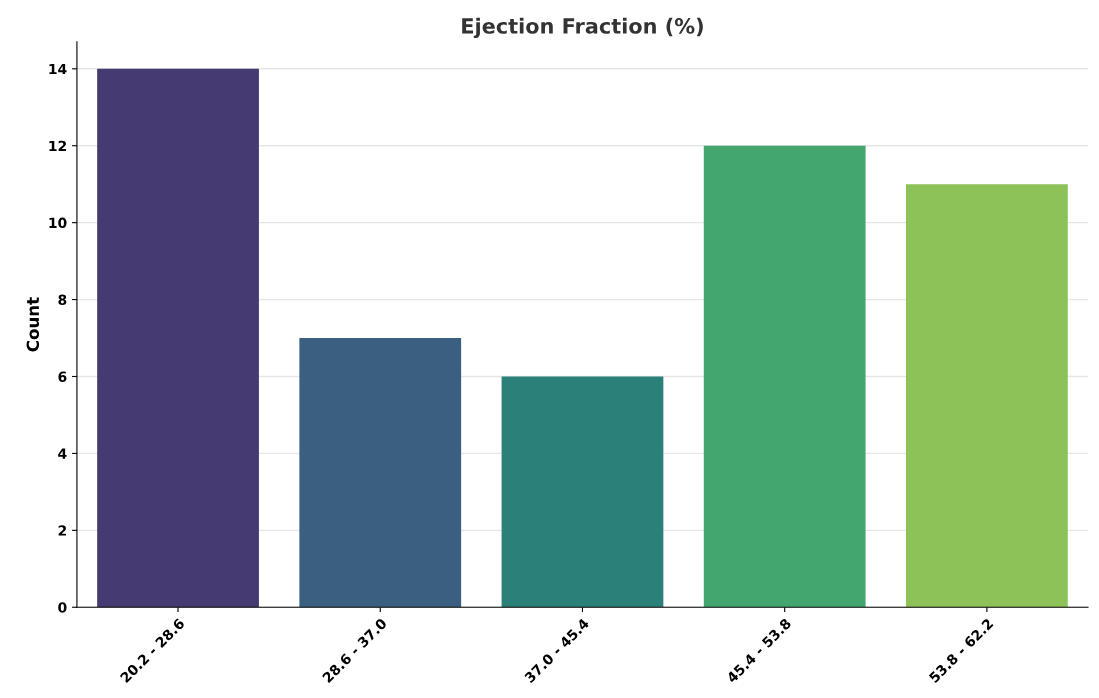  What do you see at coordinates (33, 324) in the screenshot?
I see `y-axis-title: Count` at bounding box center [33, 324].